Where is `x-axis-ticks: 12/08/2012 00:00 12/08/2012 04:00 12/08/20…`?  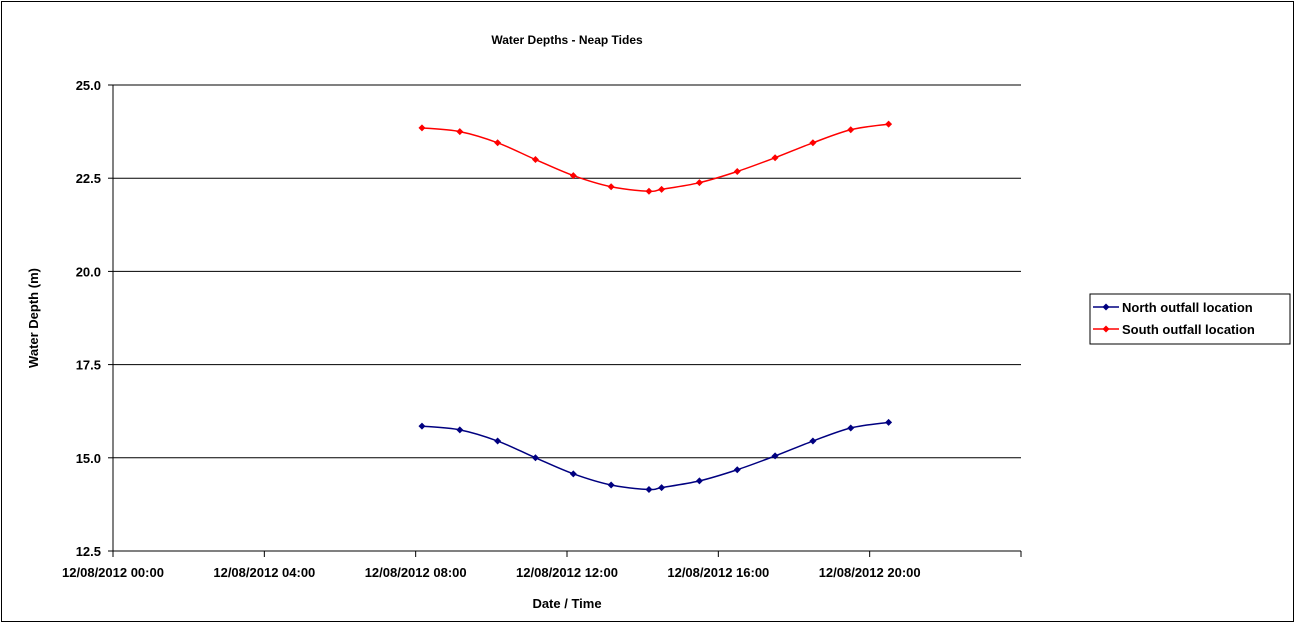
x-axis-ticks: 12/08/2012 00:00 12/08/2012 04:00 12/08/20… is located at coordinates (542, 565).